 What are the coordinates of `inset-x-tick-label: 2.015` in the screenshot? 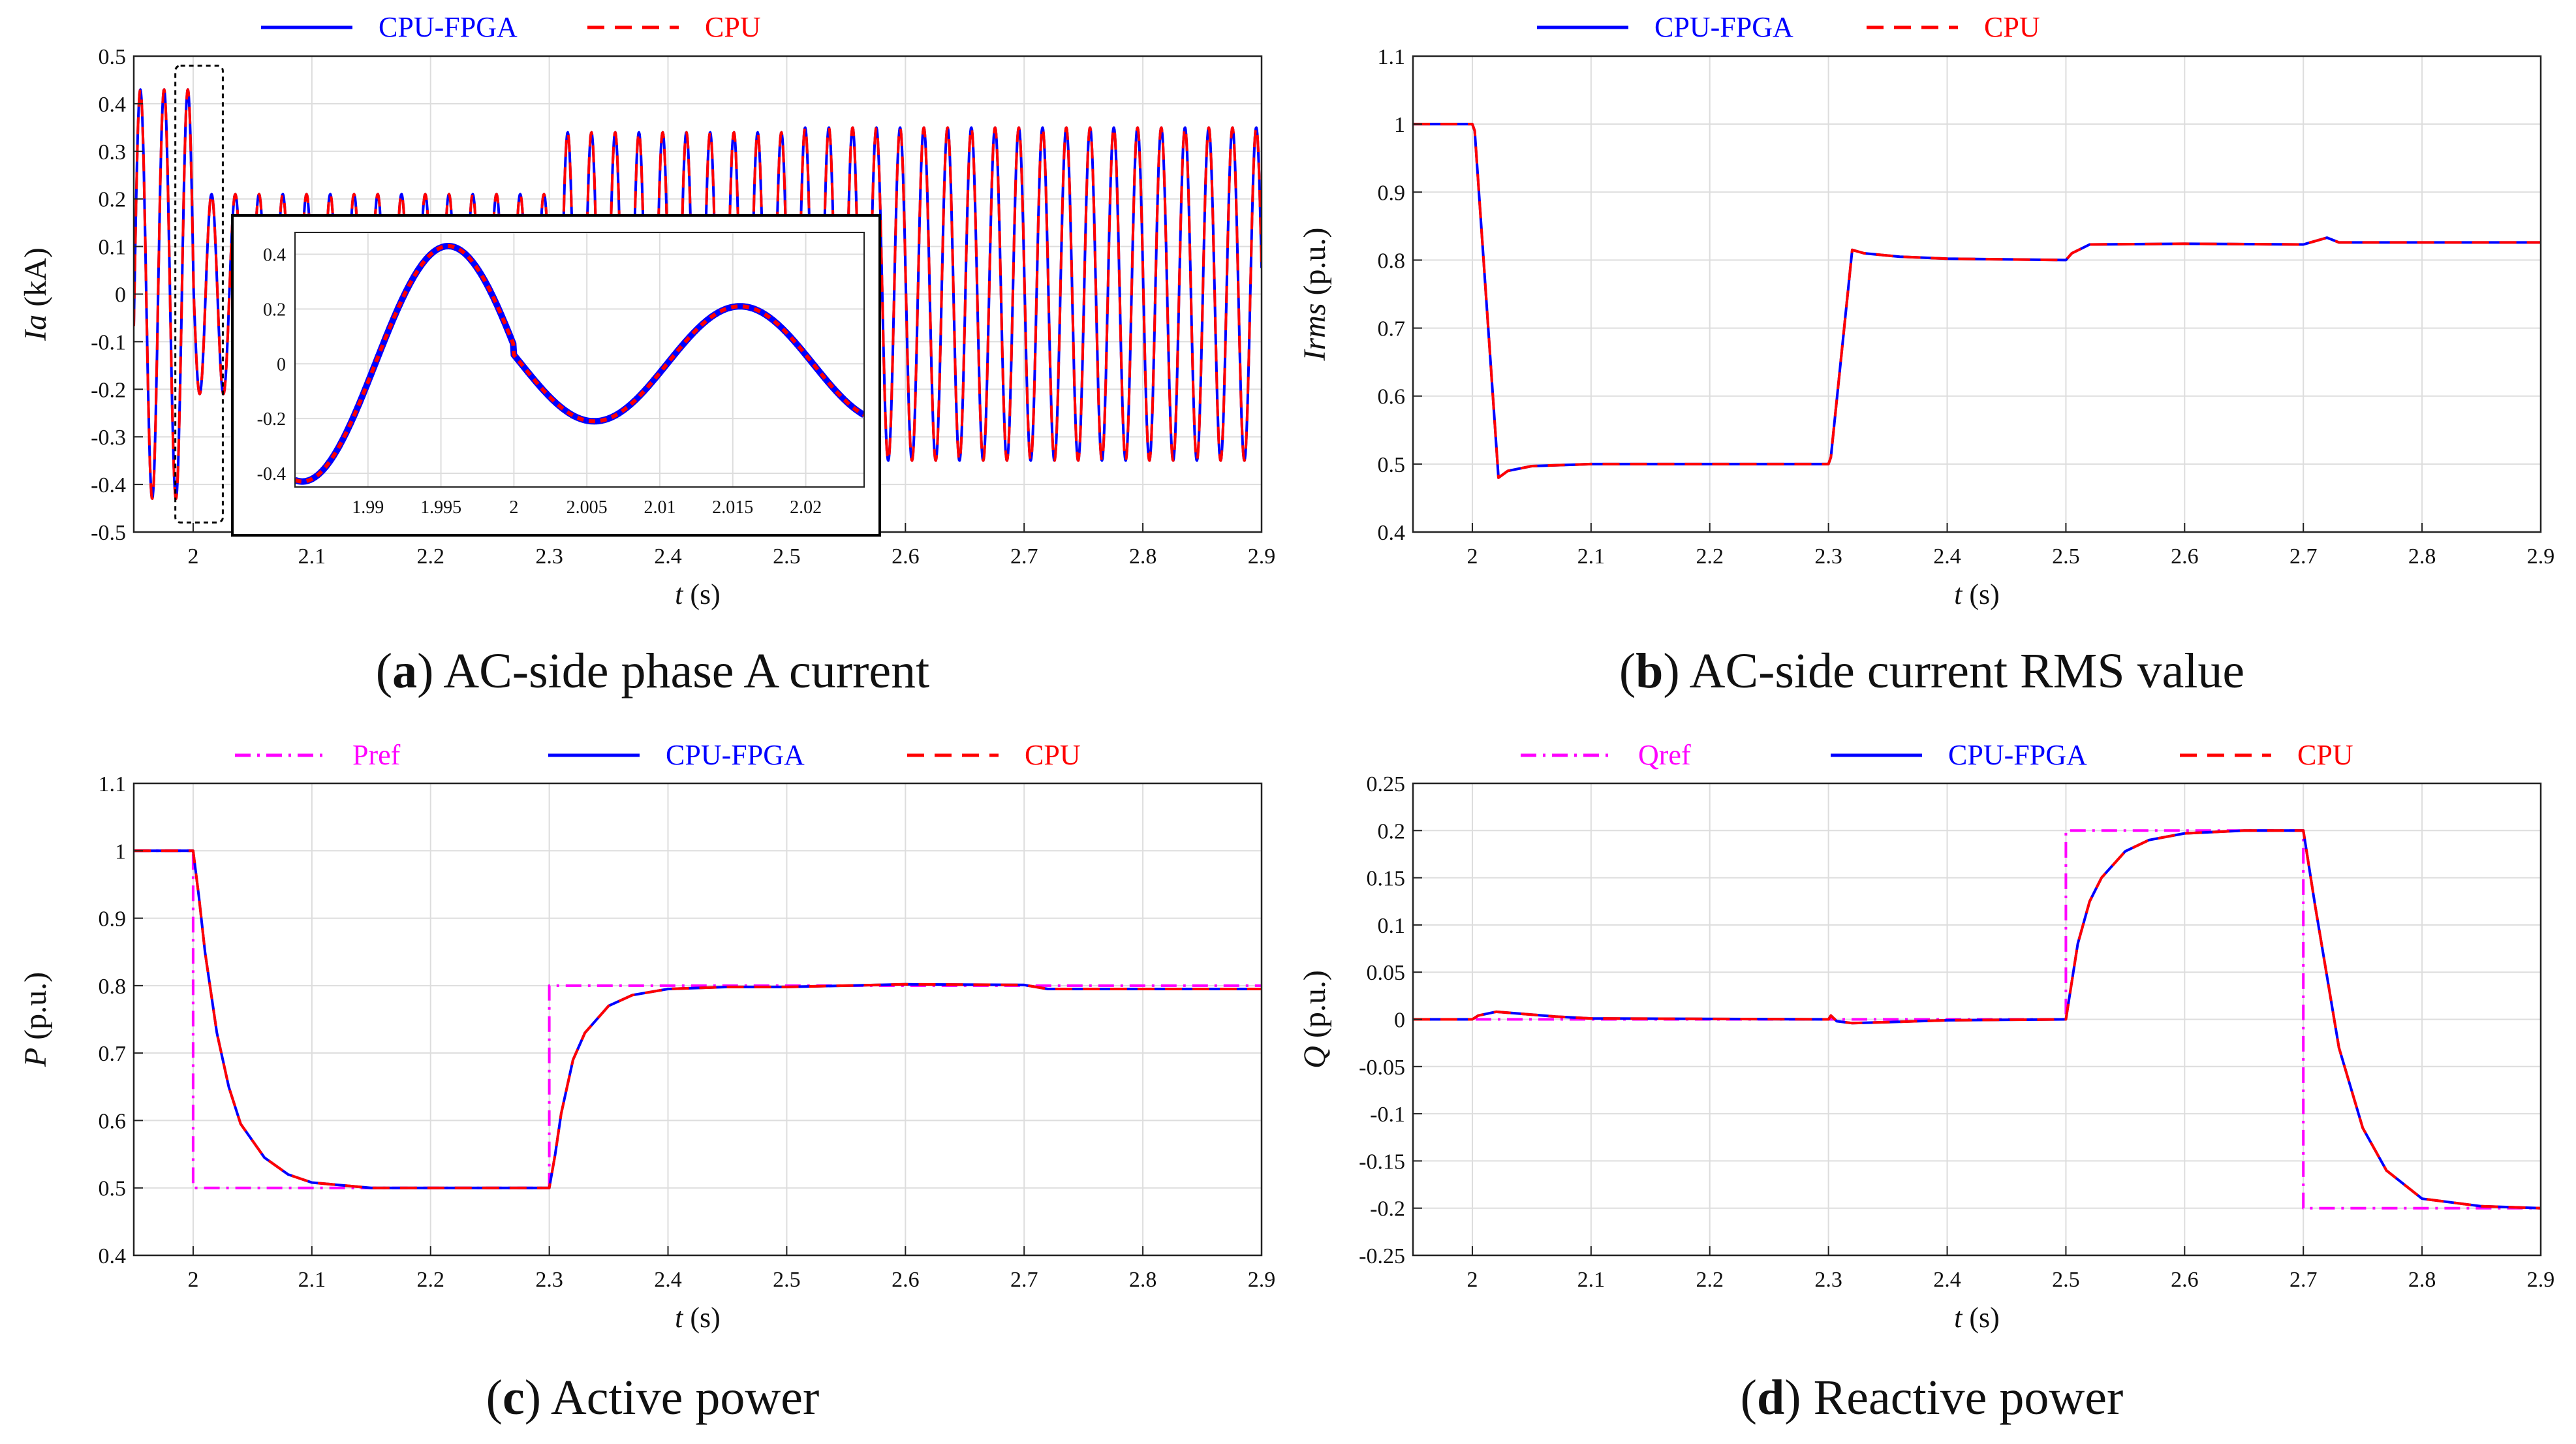 It's located at (732, 508).